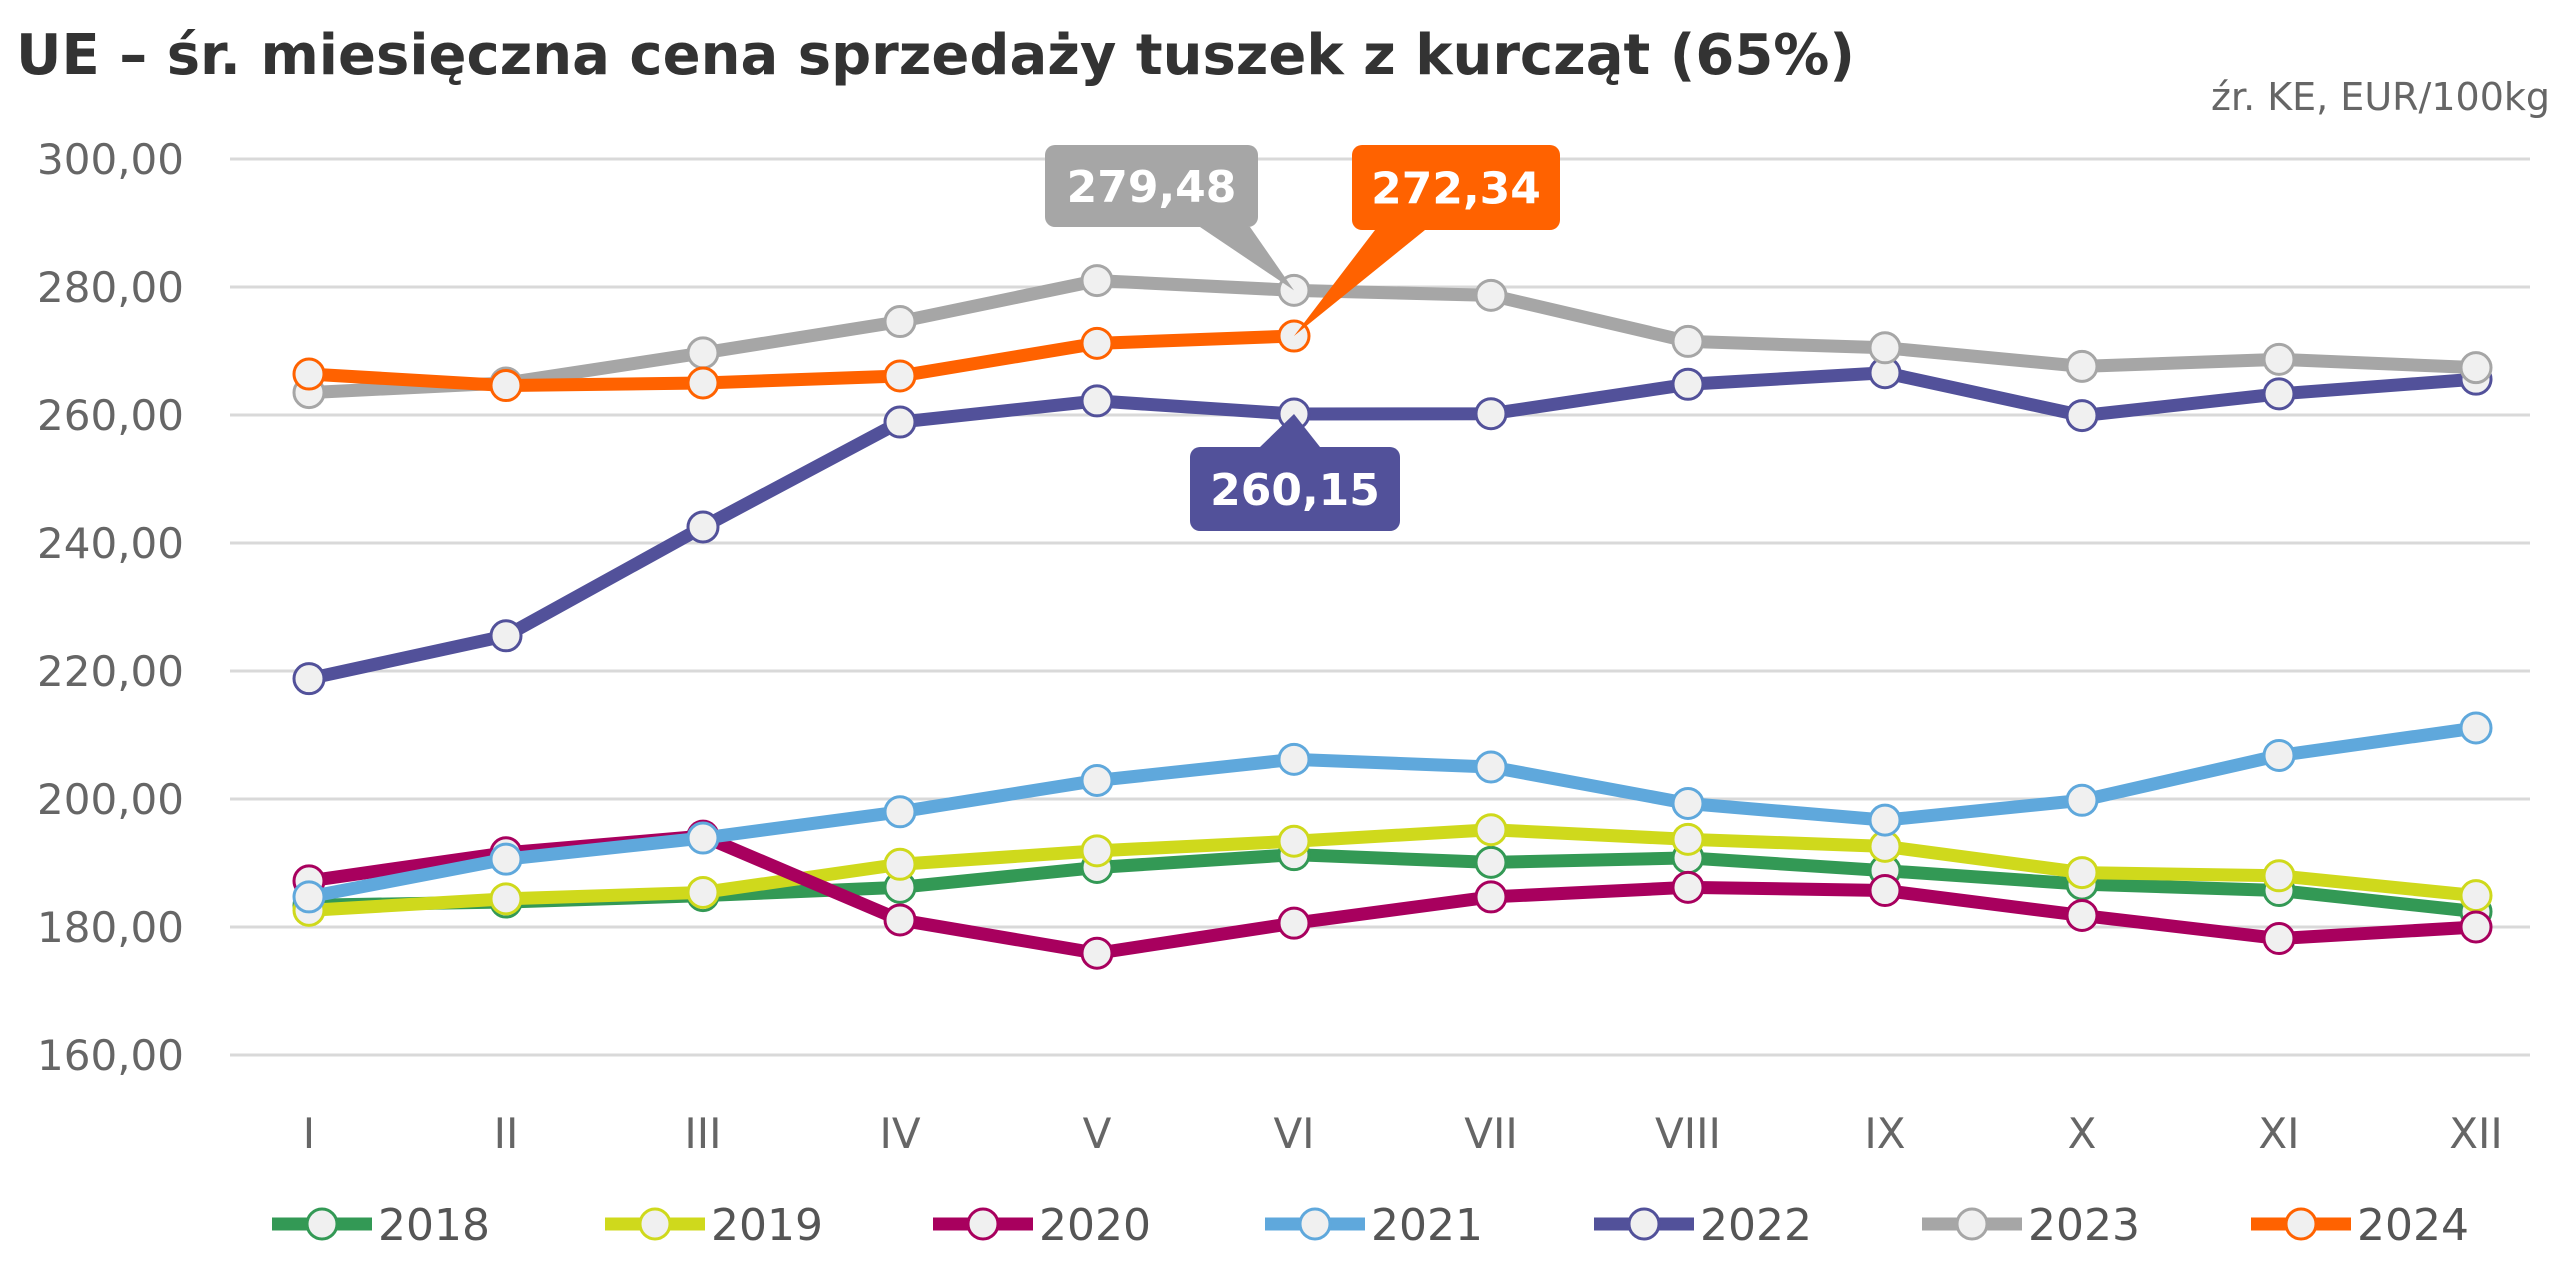 The width and height of the screenshot is (2576, 1274). Describe the element at coordinates (2082, 800) in the screenshot. I see `data-point-2021-X` at that location.